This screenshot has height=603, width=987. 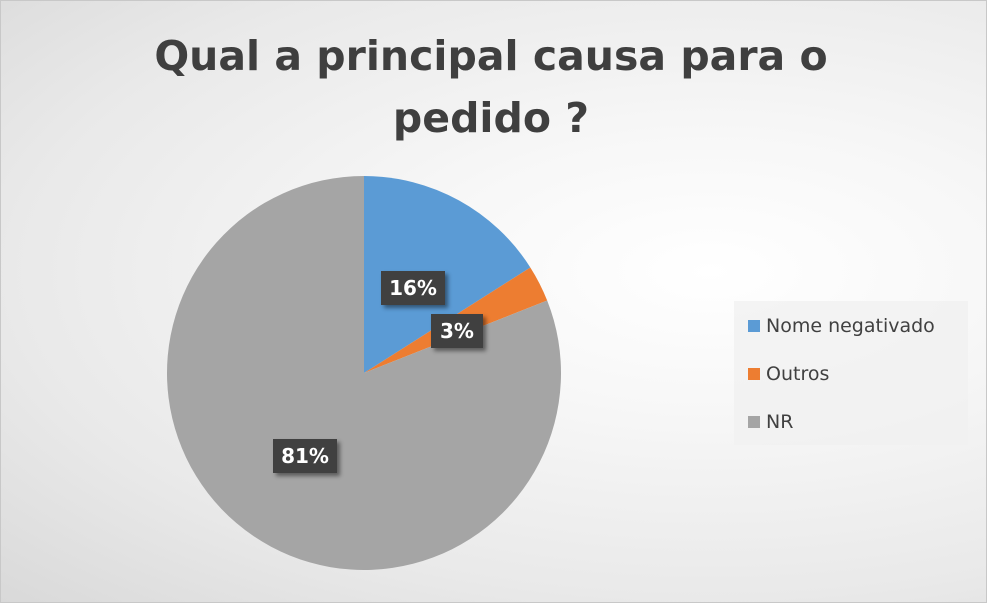 What do you see at coordinates (780, 422) in the screenshot?
I see `legend-label-nr: NR` at bounding box center [780, 422].